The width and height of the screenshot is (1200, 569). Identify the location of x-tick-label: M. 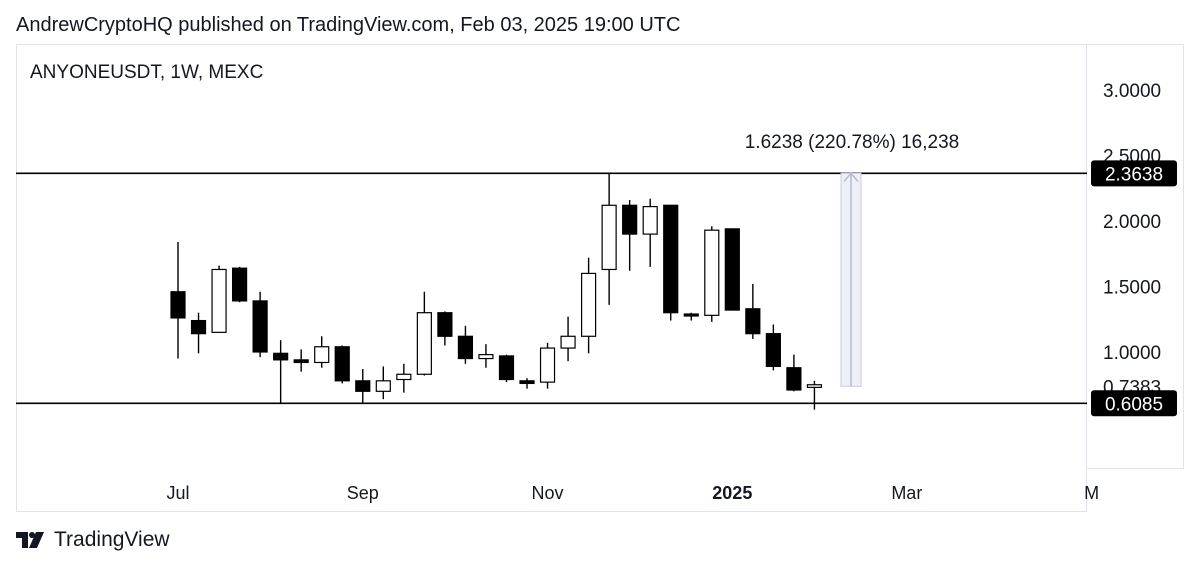
(1091, 493).